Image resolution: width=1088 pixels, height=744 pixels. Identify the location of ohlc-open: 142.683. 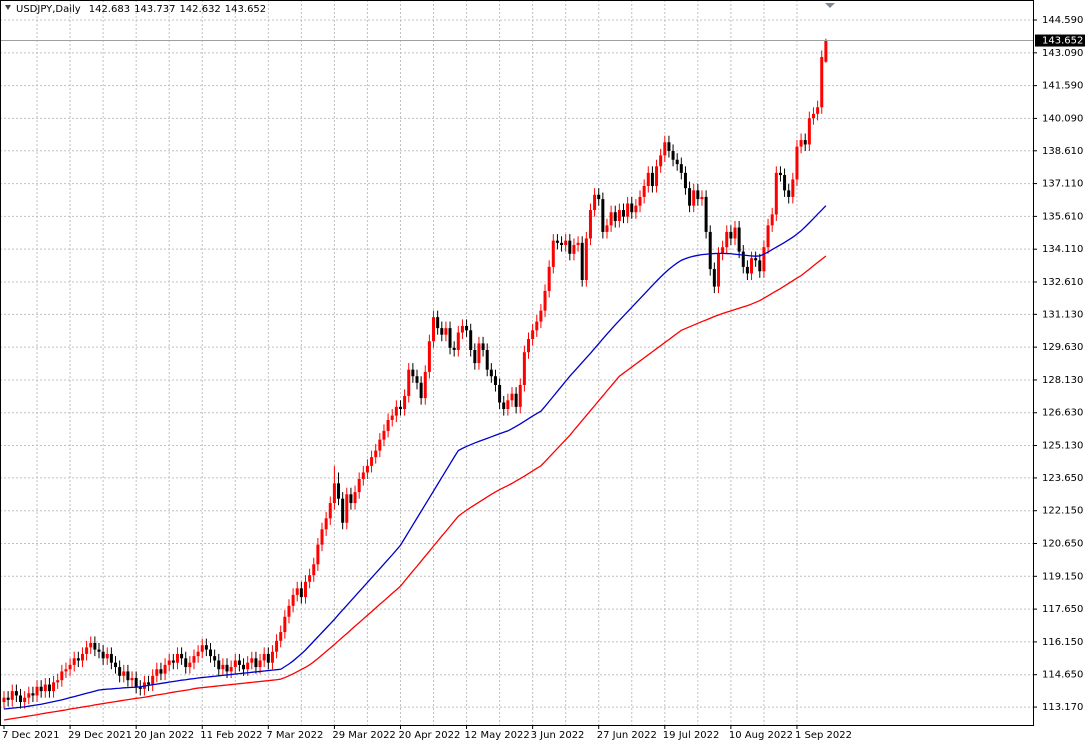
(109, 9).